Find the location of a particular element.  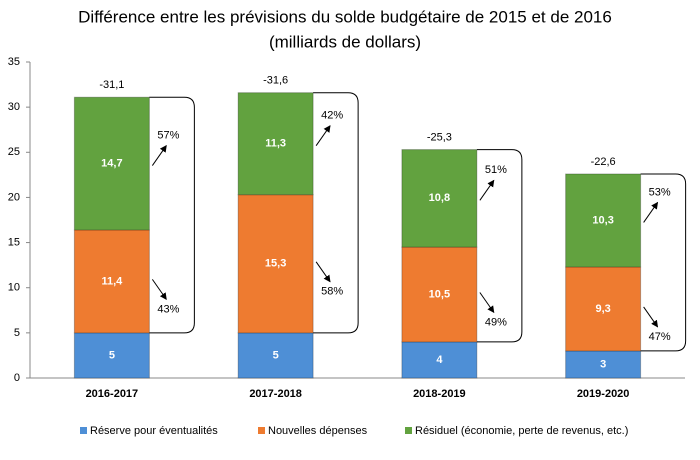

value-label: 10,3 is located at coordinates (602, 220).